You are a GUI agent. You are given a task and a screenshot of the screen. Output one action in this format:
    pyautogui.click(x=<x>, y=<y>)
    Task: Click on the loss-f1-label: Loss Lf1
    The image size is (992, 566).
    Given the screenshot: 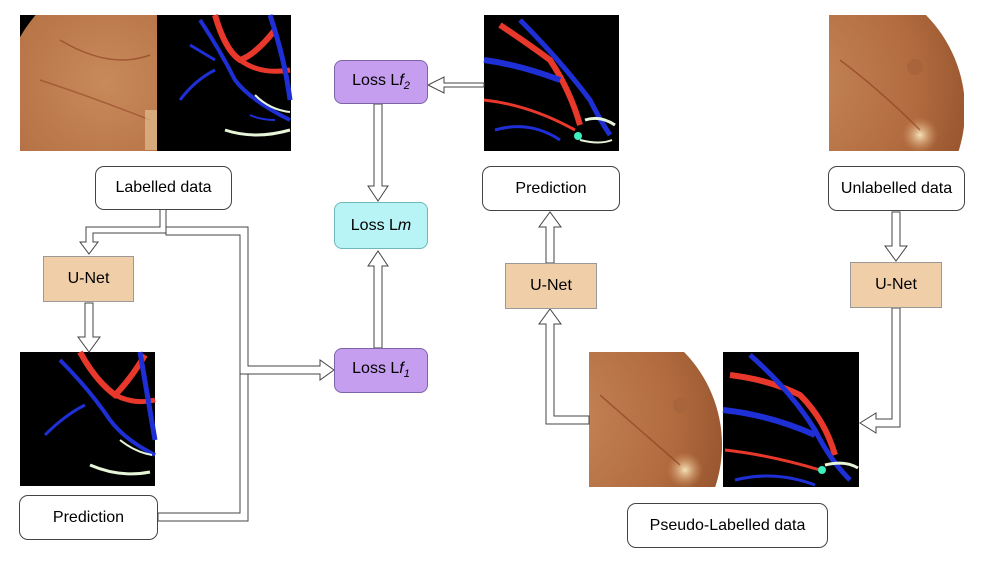 What is the action you would take?
    pyautogui.click(x=381, y=370)
    